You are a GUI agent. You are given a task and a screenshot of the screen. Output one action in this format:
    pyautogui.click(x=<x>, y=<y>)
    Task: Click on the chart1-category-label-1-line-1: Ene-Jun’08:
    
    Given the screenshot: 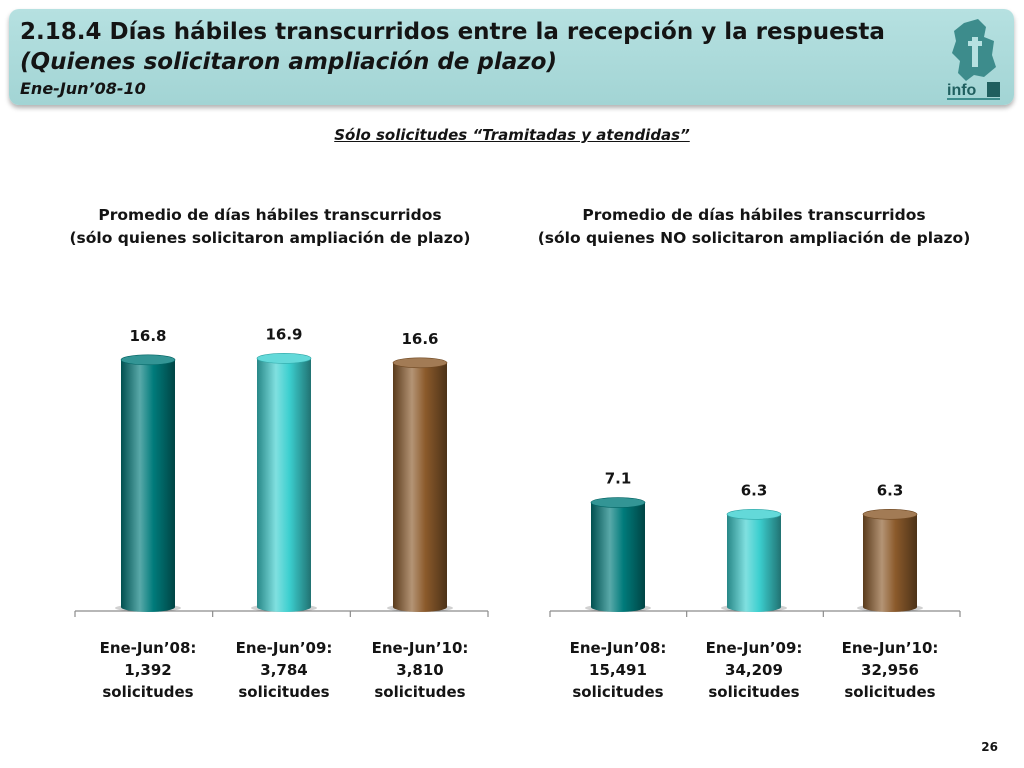 What is the action you would take?
    pyautogui.click(x=148, y=648)
    